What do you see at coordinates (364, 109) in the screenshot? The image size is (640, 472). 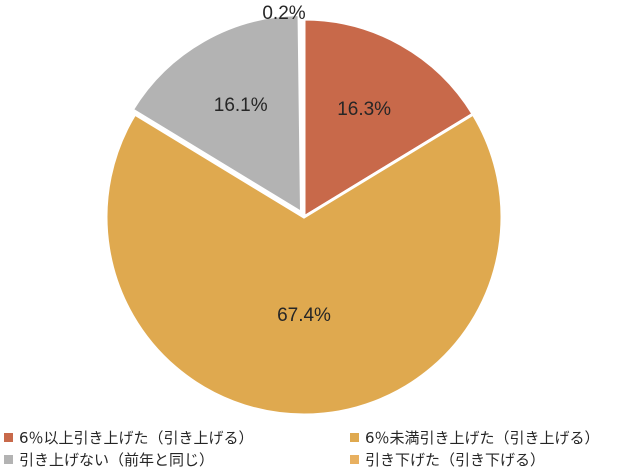 I see `slice-data-label: 16.3%` at bounding box center [364, 109].